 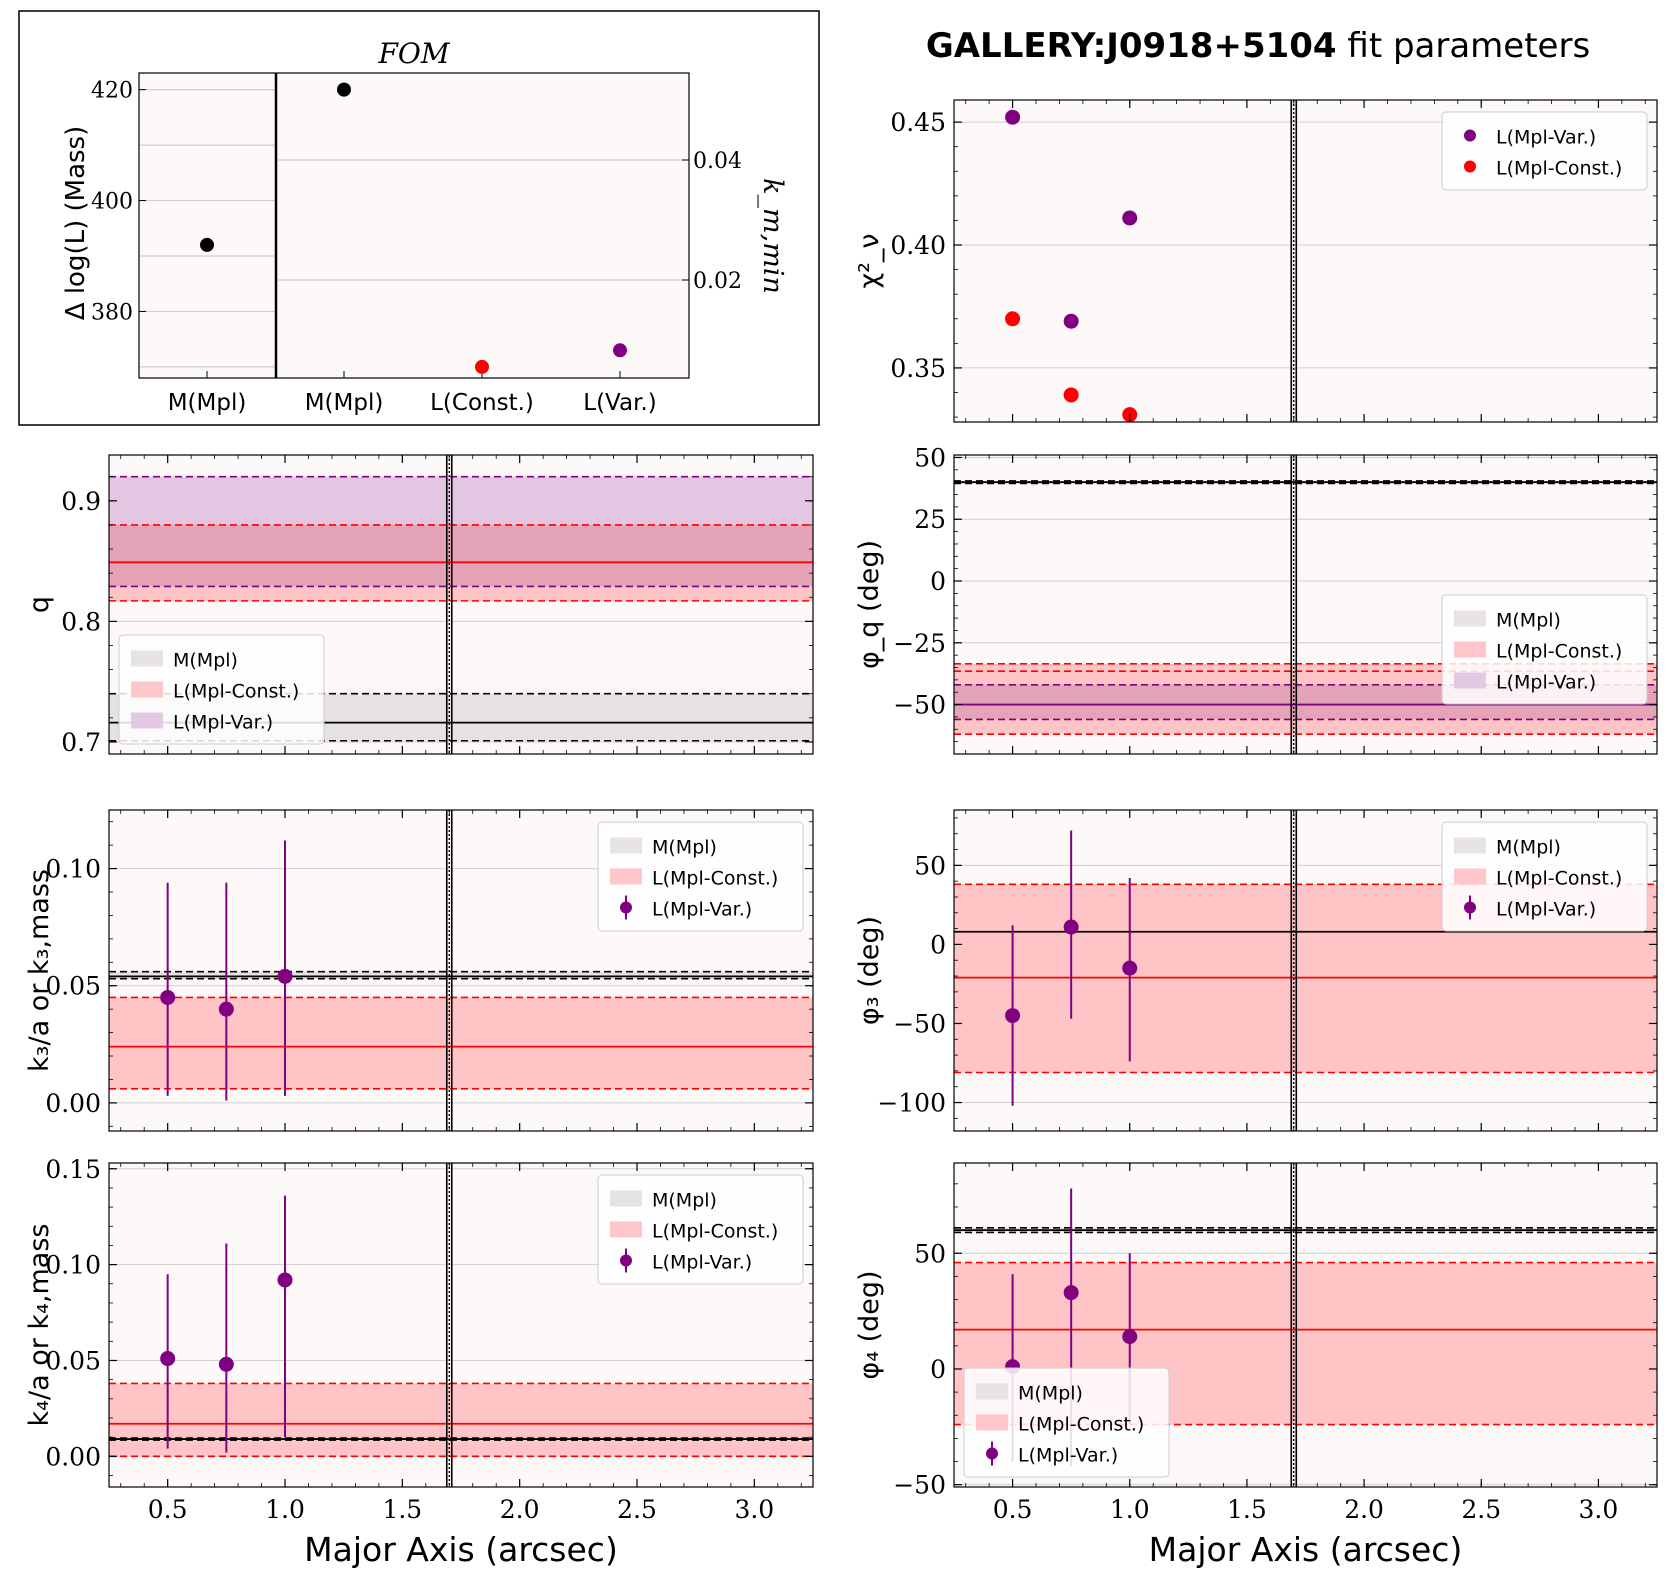 I want to click on y-tick-label: 50, so click(x=930, y=865).